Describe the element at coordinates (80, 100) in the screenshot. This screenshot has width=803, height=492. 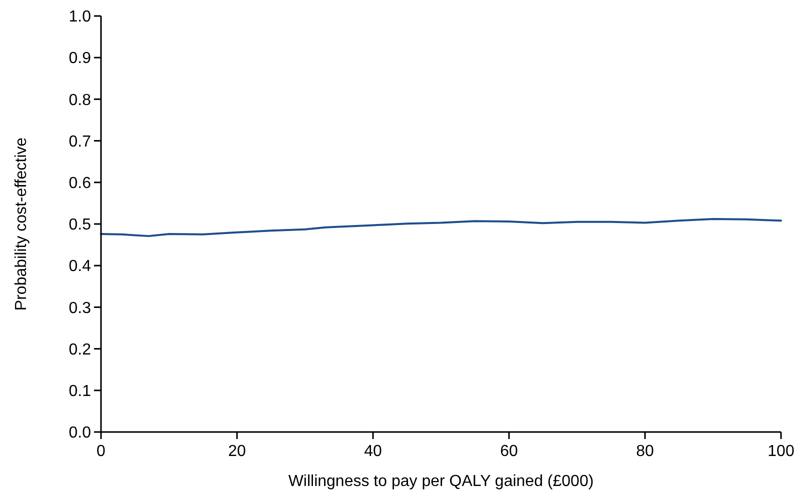
I see `y-tick-label: 0.8` at that location.